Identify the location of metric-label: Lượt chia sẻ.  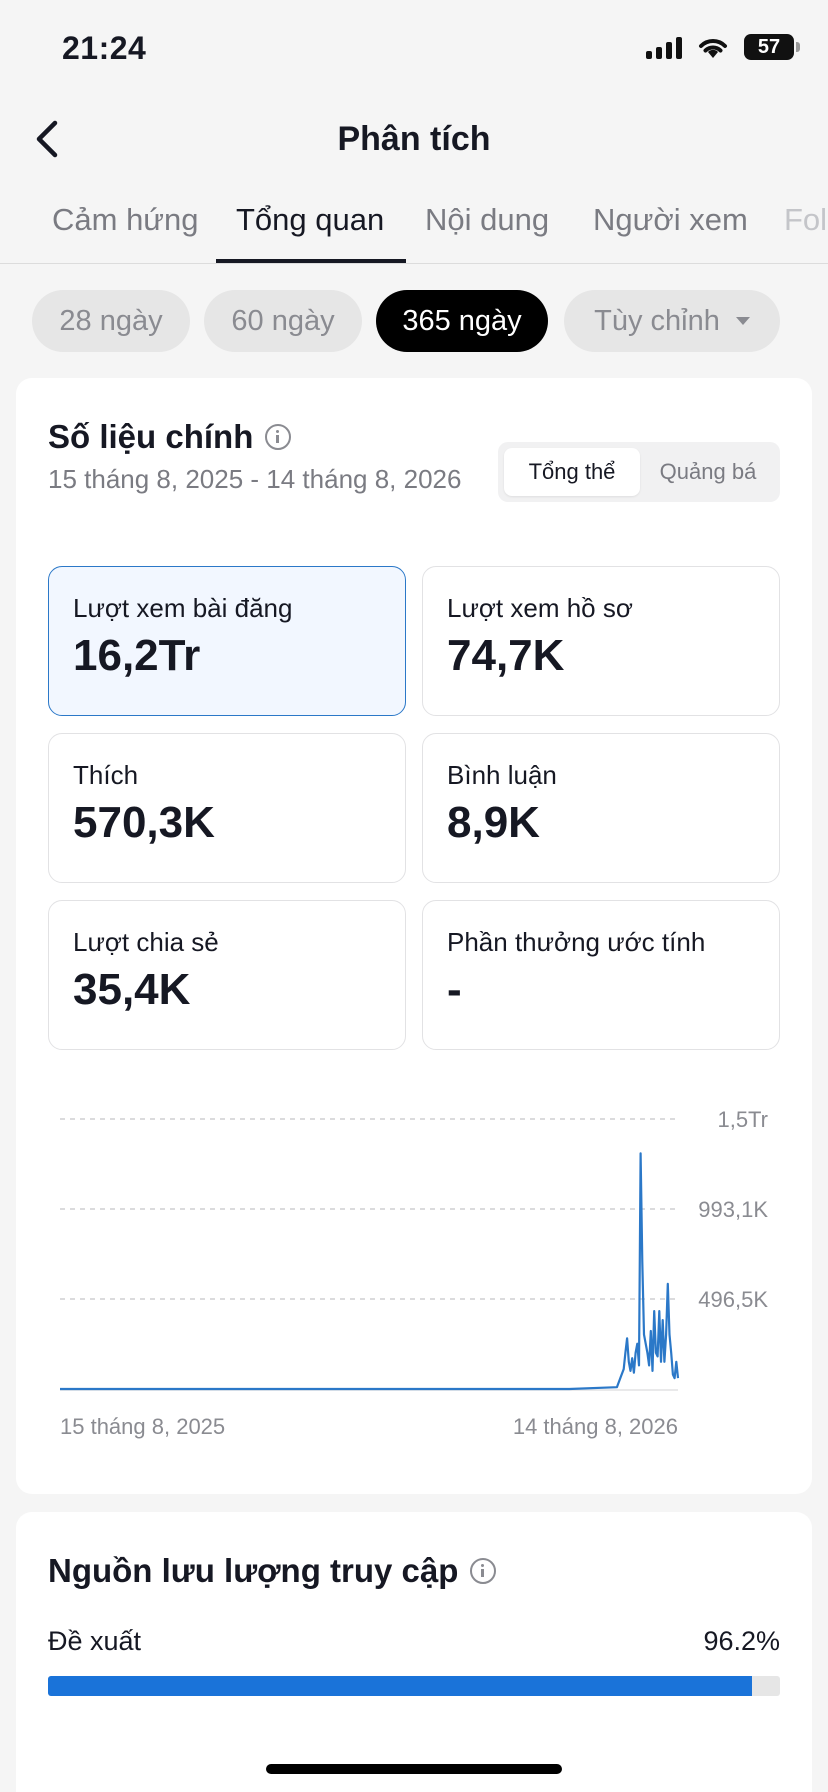
(146, 942).